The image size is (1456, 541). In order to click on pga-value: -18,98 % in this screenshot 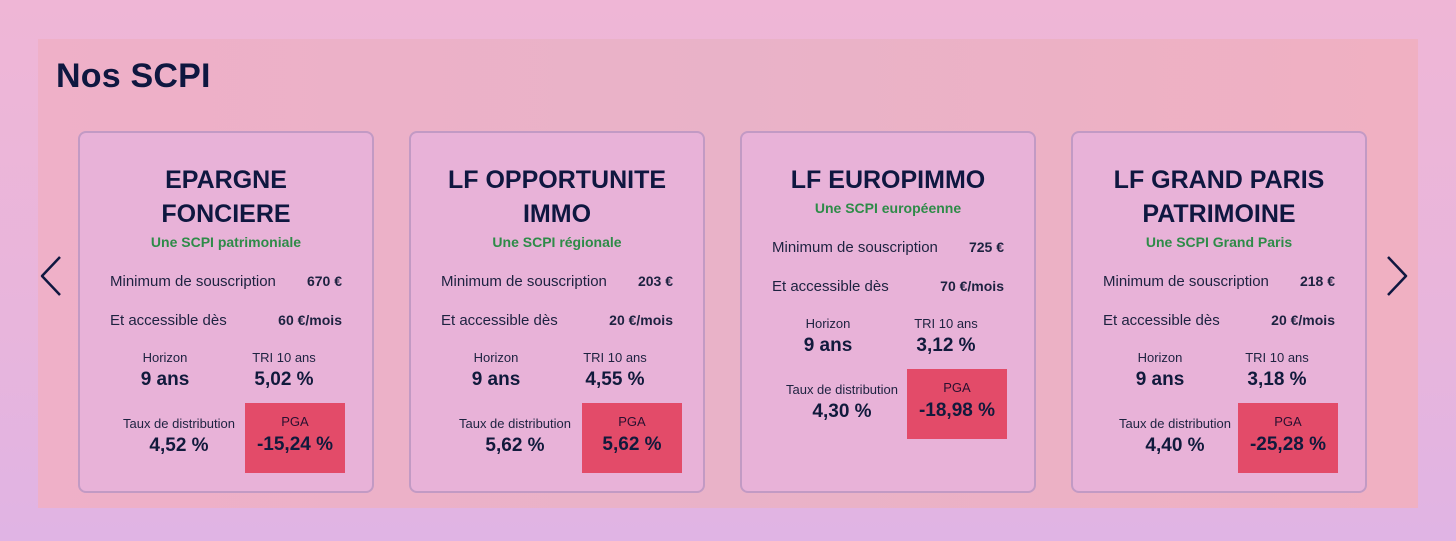, I will do `click(957, 410)`.